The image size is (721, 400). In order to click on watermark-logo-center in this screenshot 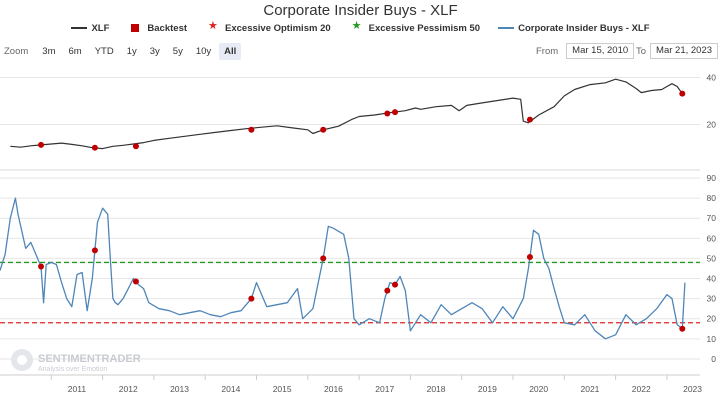, I will do `click(22, 360)`.